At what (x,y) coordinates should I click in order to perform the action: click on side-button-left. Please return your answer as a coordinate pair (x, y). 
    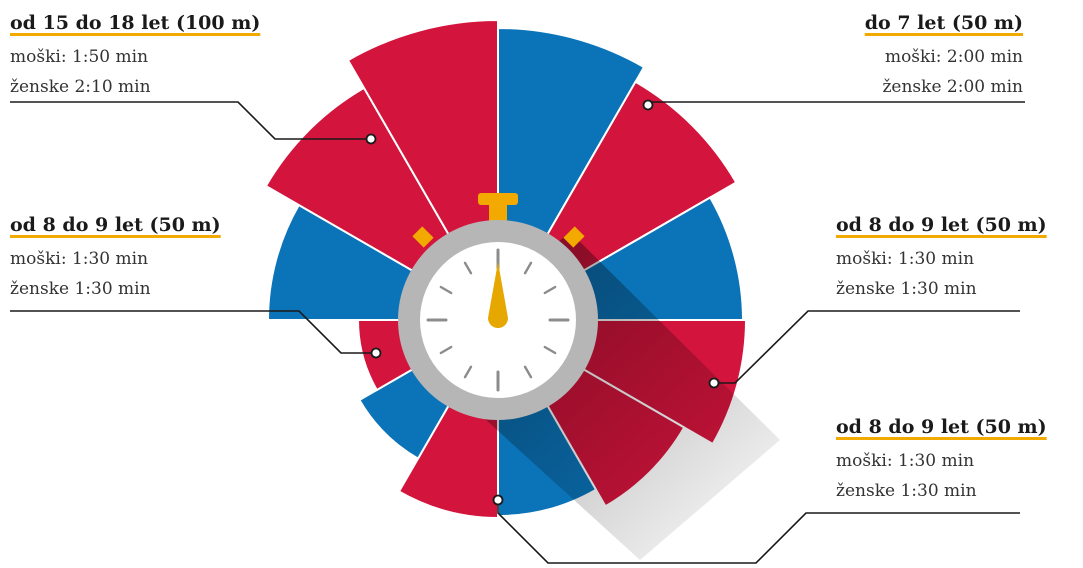
    Looking at the image, I should click on (423, 237).